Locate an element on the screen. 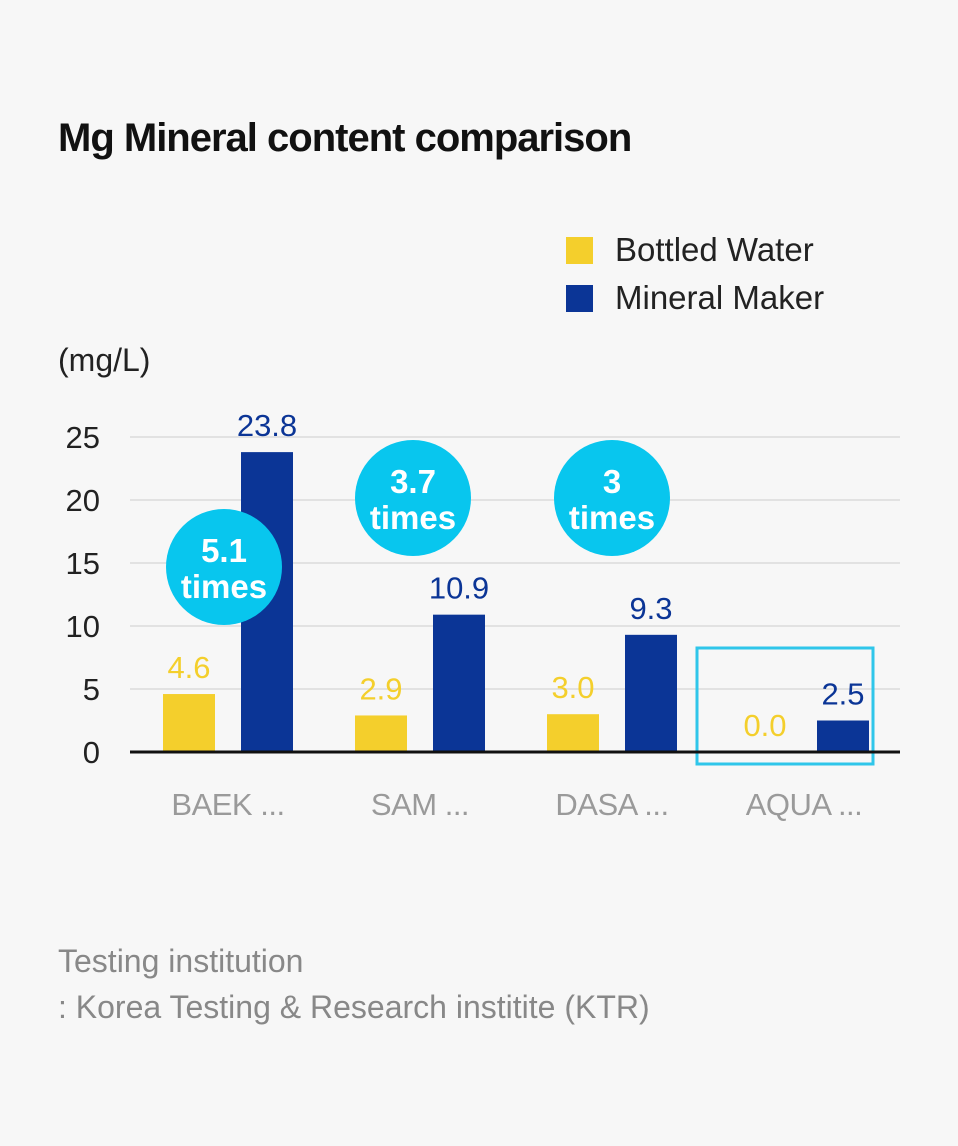  data-label: 23.8 is located at coordinates (267, 425).